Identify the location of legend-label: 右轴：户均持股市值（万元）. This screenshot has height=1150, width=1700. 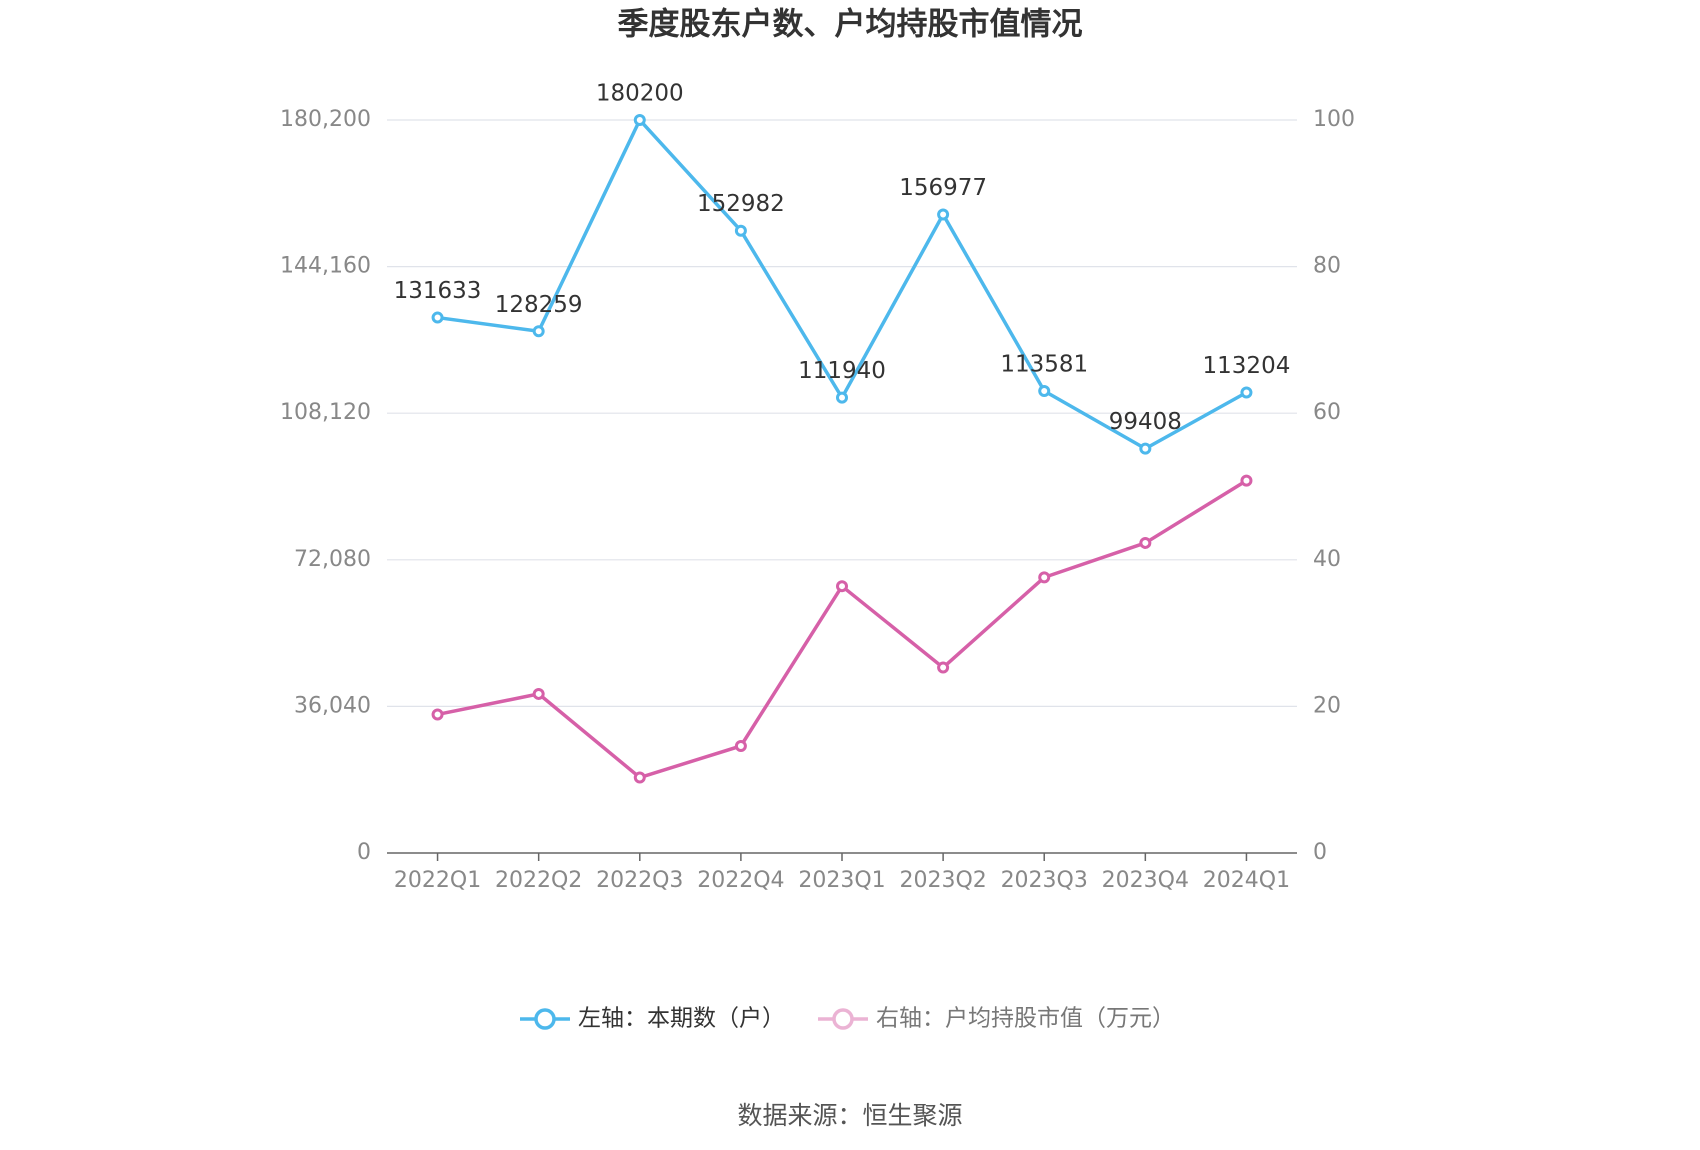
(1025, 1019).